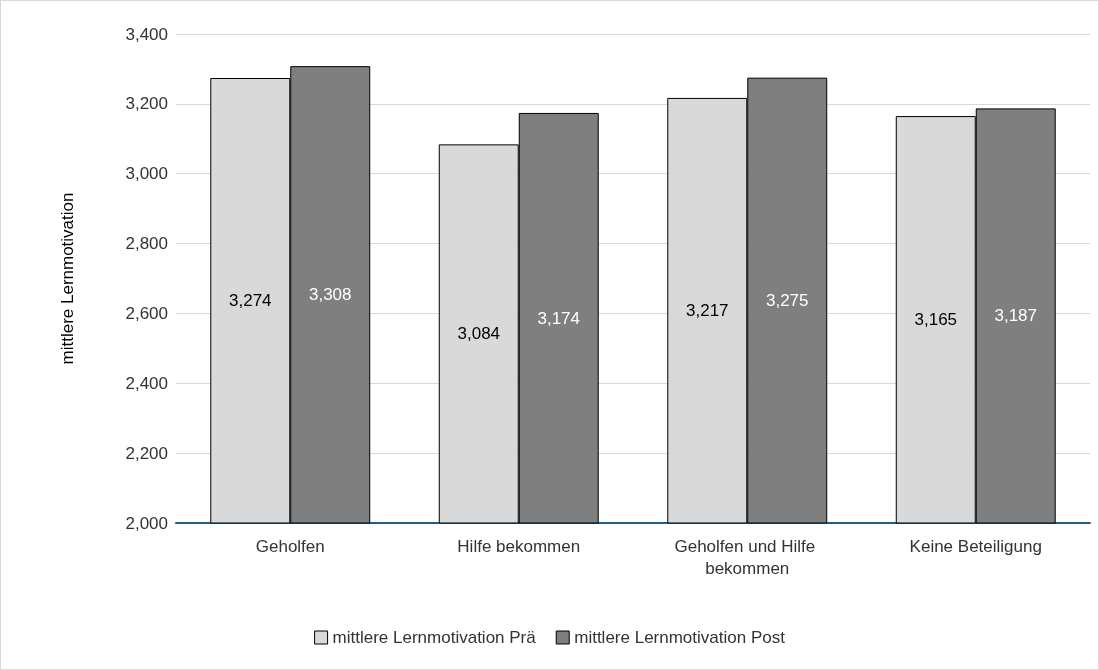  Describe the element at coordinates (707, 311) in the screenshot. I see `data-label: 3,217` at that location.